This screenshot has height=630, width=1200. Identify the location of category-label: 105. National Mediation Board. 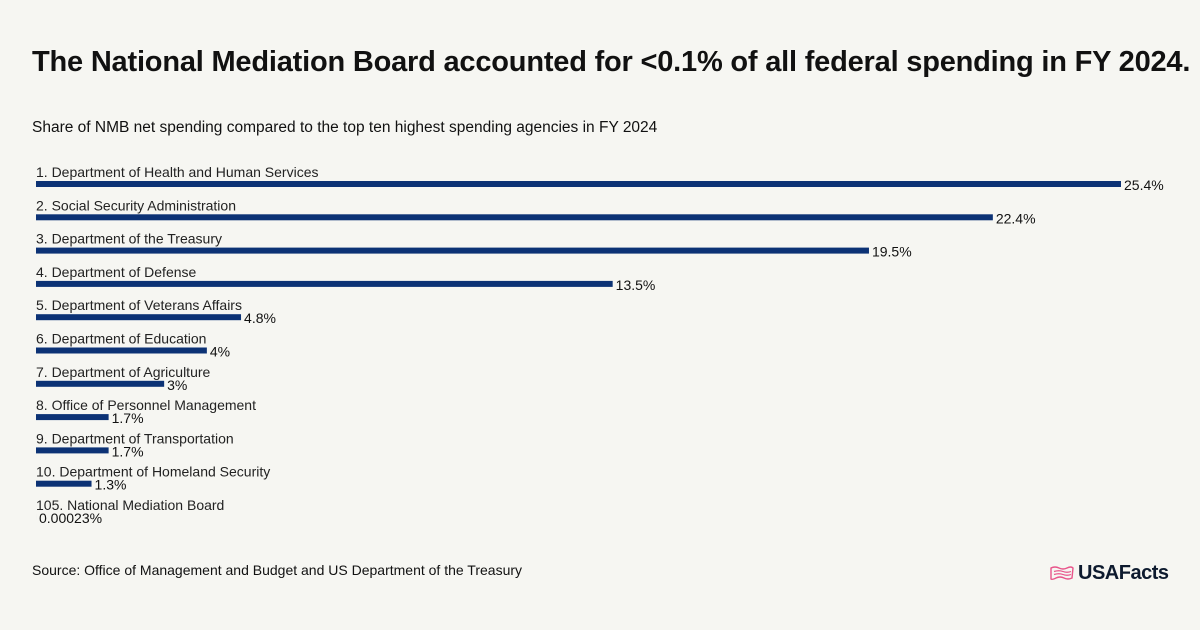
(130, 505).